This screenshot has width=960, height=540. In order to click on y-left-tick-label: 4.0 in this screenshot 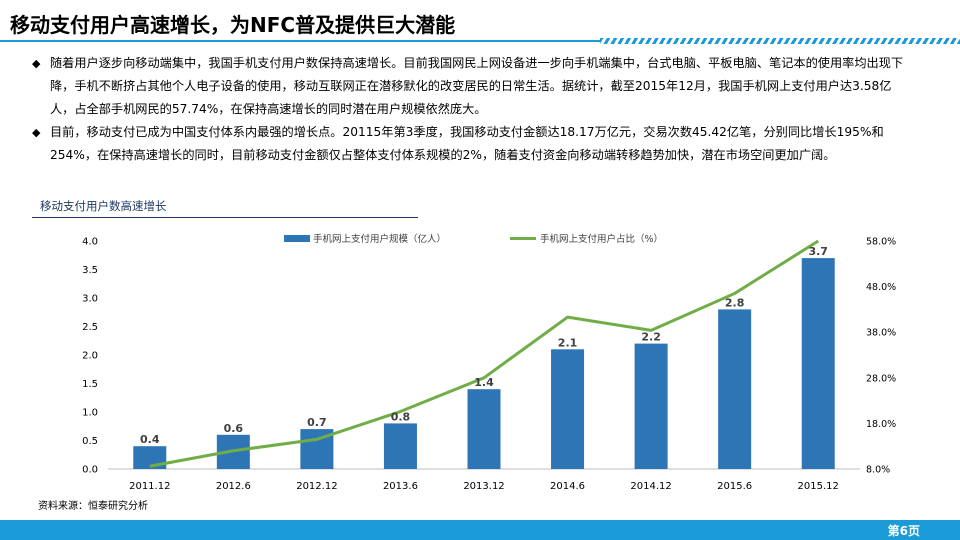, I will do `click(90, 242)`.